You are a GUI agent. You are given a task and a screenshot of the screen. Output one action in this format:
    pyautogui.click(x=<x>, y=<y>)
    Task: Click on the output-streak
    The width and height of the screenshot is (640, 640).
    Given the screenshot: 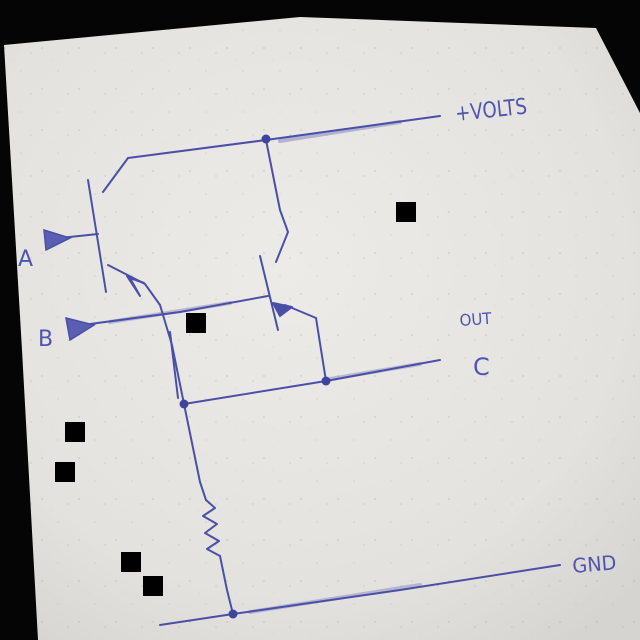 What is the action you would take?
    pyautogui.click(x=375, y=371)
    